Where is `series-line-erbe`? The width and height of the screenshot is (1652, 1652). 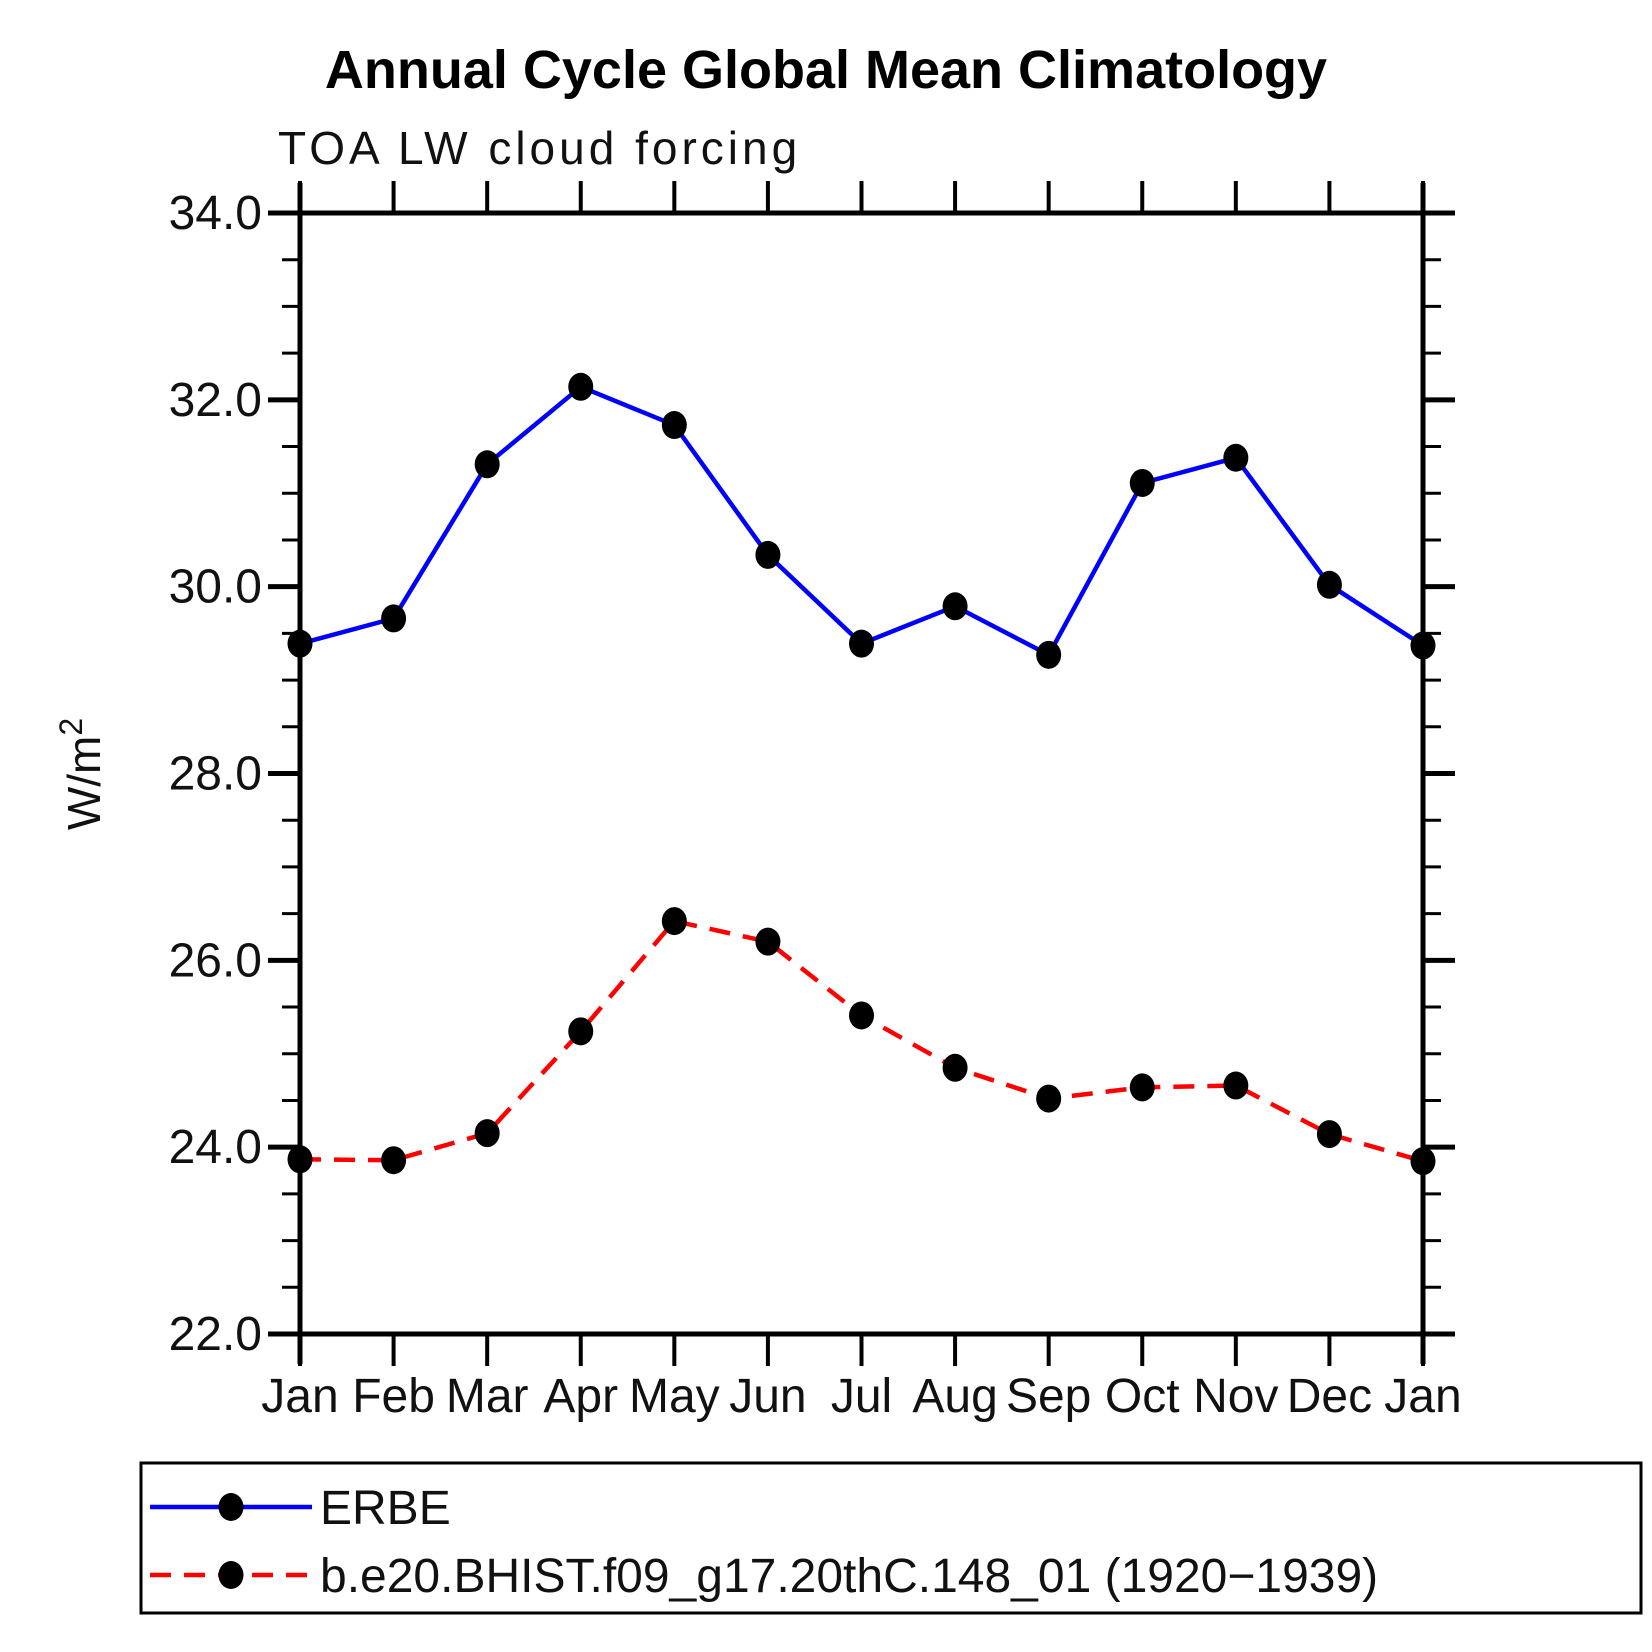
series-line-erbe is located at coordinates (862, 521).